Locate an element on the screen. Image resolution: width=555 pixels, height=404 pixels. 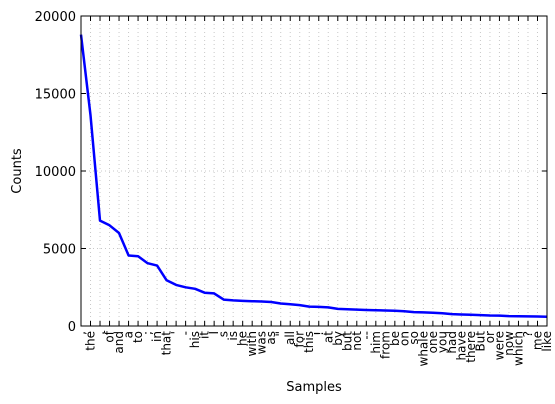
x-tick-label: one is located at coordinates (433, 342).